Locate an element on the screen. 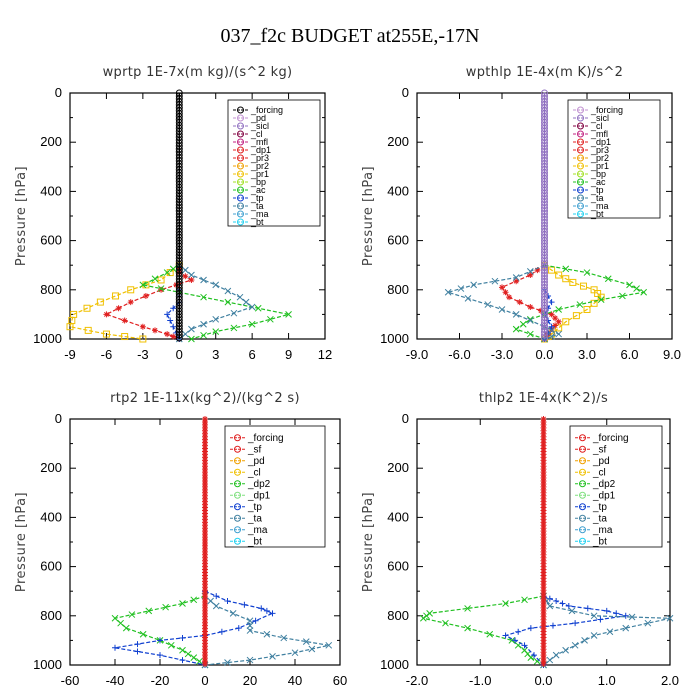 Image resolution: width=700 pixels, height=700 pixels. x-tick-label: -1.0 is located at coordinates (480, 680).